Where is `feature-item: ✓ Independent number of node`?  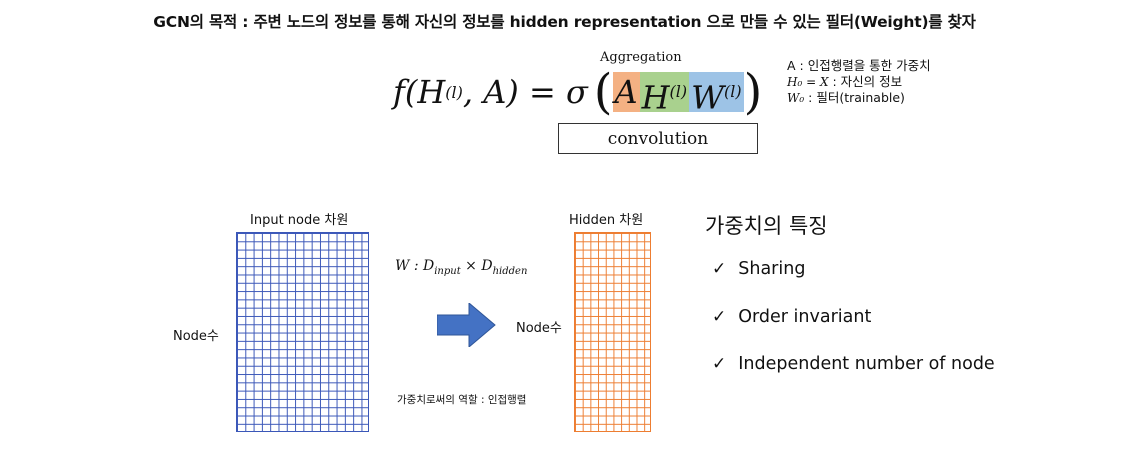 feature-item: ✓ Independent number of node is located at coordinates (853, 364).